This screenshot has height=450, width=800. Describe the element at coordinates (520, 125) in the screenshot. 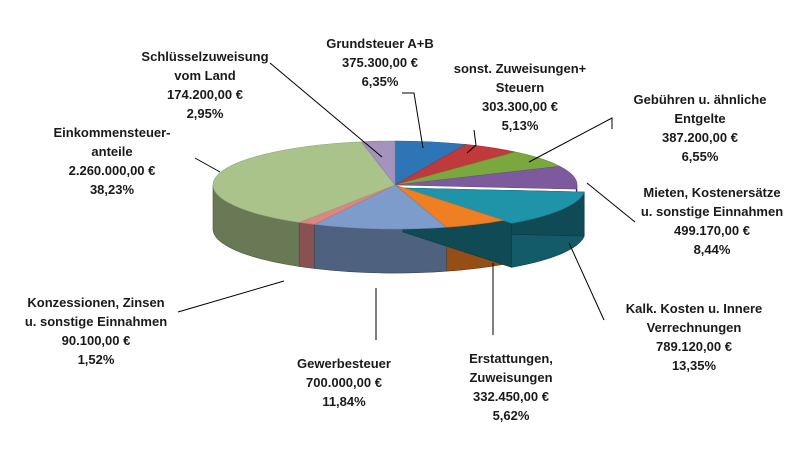

I see `data-label-line: 5,13%` at that location.